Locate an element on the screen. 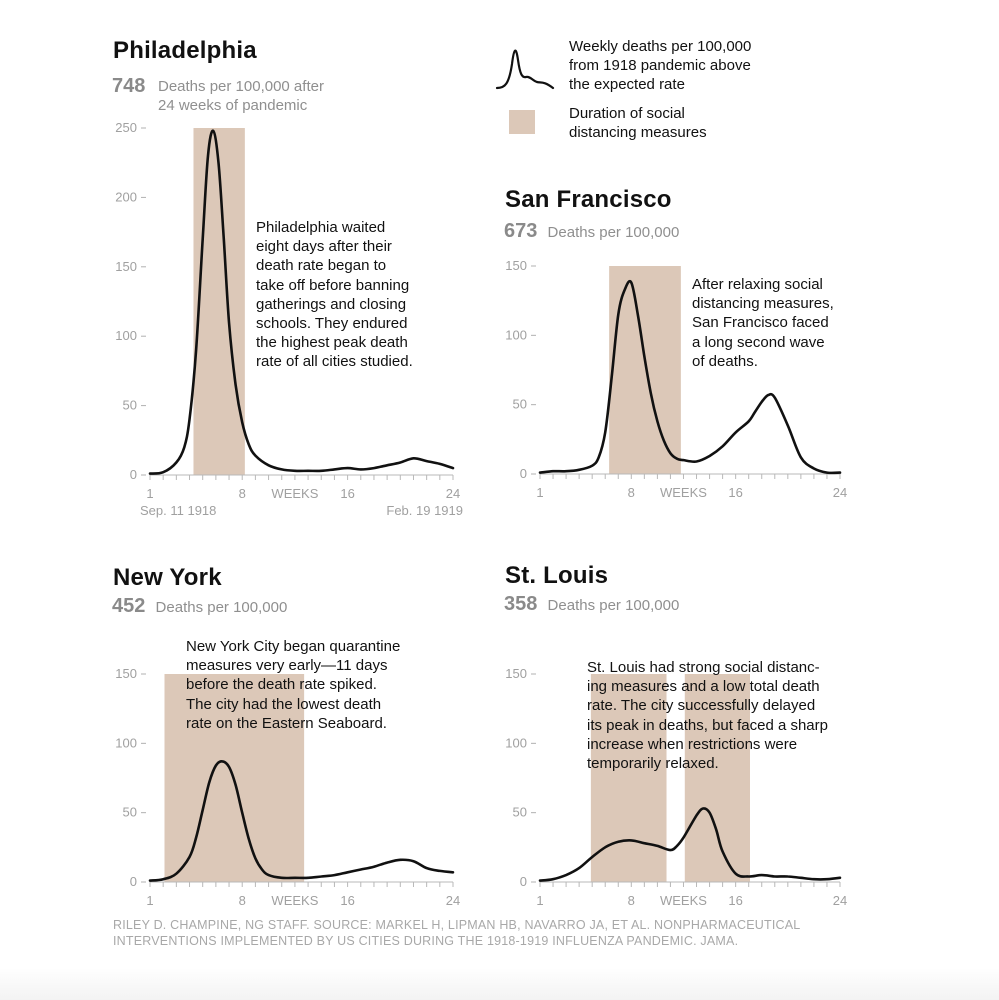 The height and width of the screenshot is (1000, 999). annotation-line: New York City began quarantine is located at coordinates (293, 646).